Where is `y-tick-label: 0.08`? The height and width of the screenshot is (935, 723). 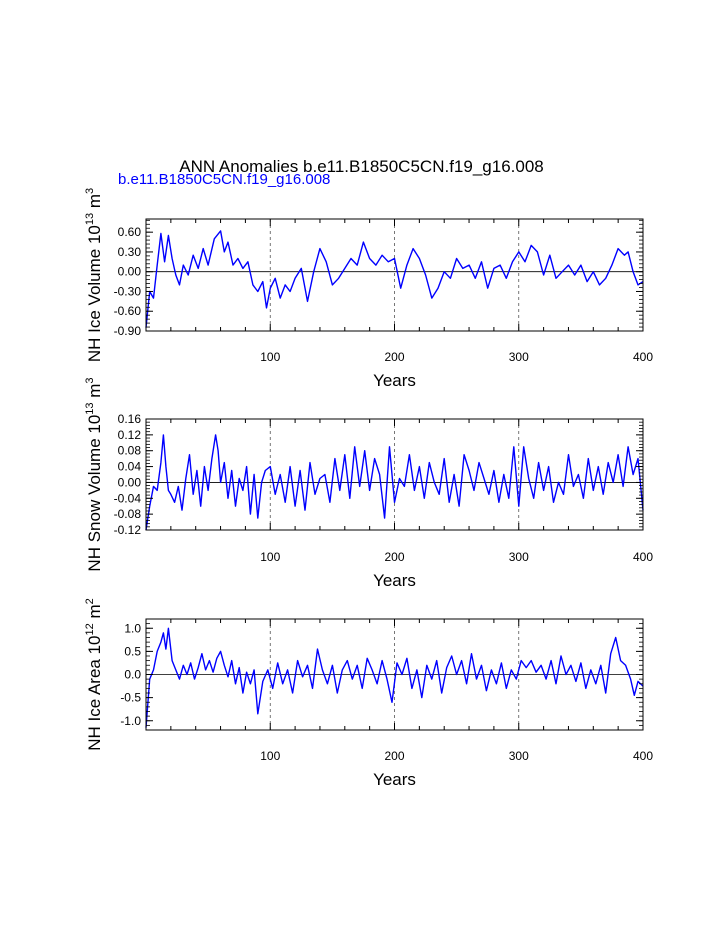 y-tick-label: 0.08 is located at coordinates (130, 451).